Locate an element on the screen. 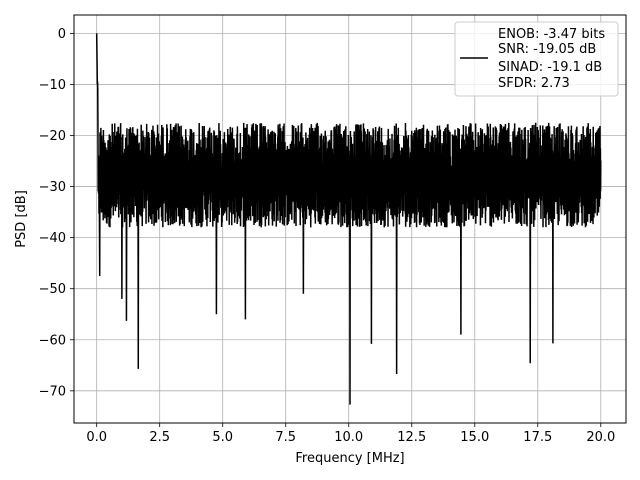 The height and width of the screenshot is (480, 640). y-tick-label: −20 is located at coordinates (52, 136).